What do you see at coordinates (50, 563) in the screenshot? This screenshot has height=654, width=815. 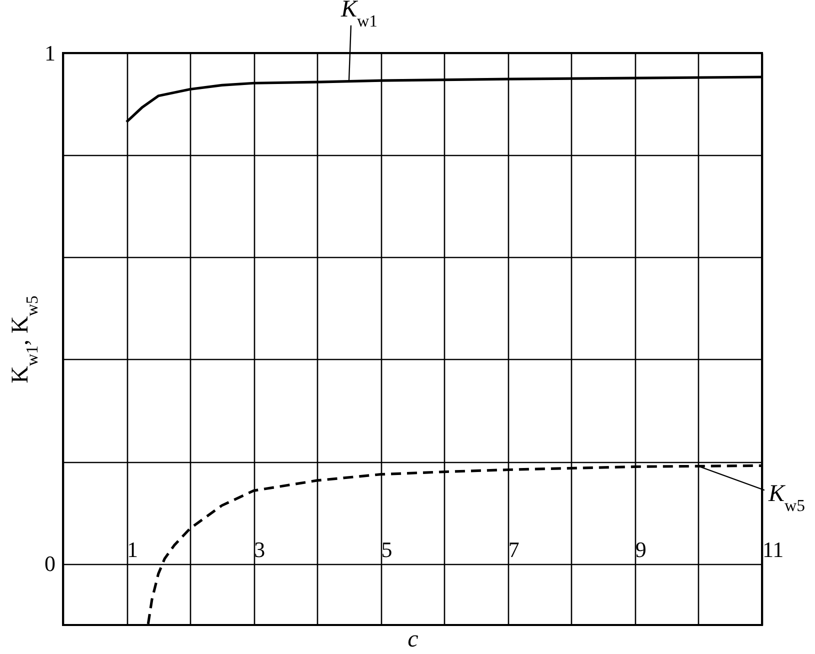 I see `y-tick-label: 0` at bounding box center [50, 563].